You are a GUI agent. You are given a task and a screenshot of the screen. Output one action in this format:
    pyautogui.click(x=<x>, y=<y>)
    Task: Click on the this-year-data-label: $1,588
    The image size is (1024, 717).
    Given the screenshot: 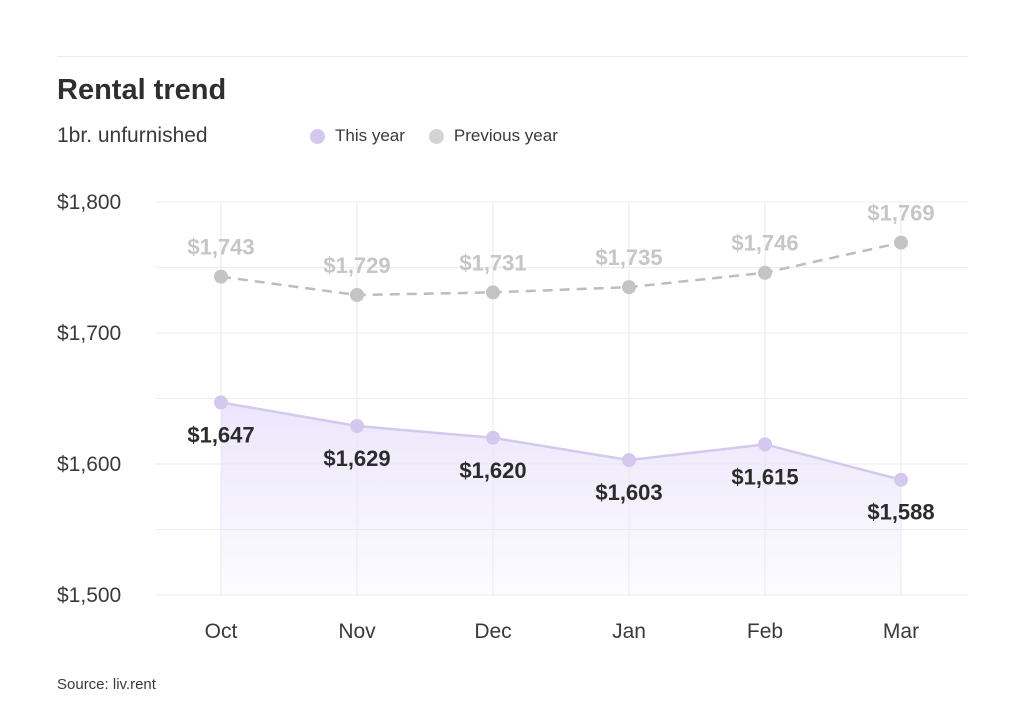 What is the action you would take?
    pyautogui.click(x=900, y=512)
    